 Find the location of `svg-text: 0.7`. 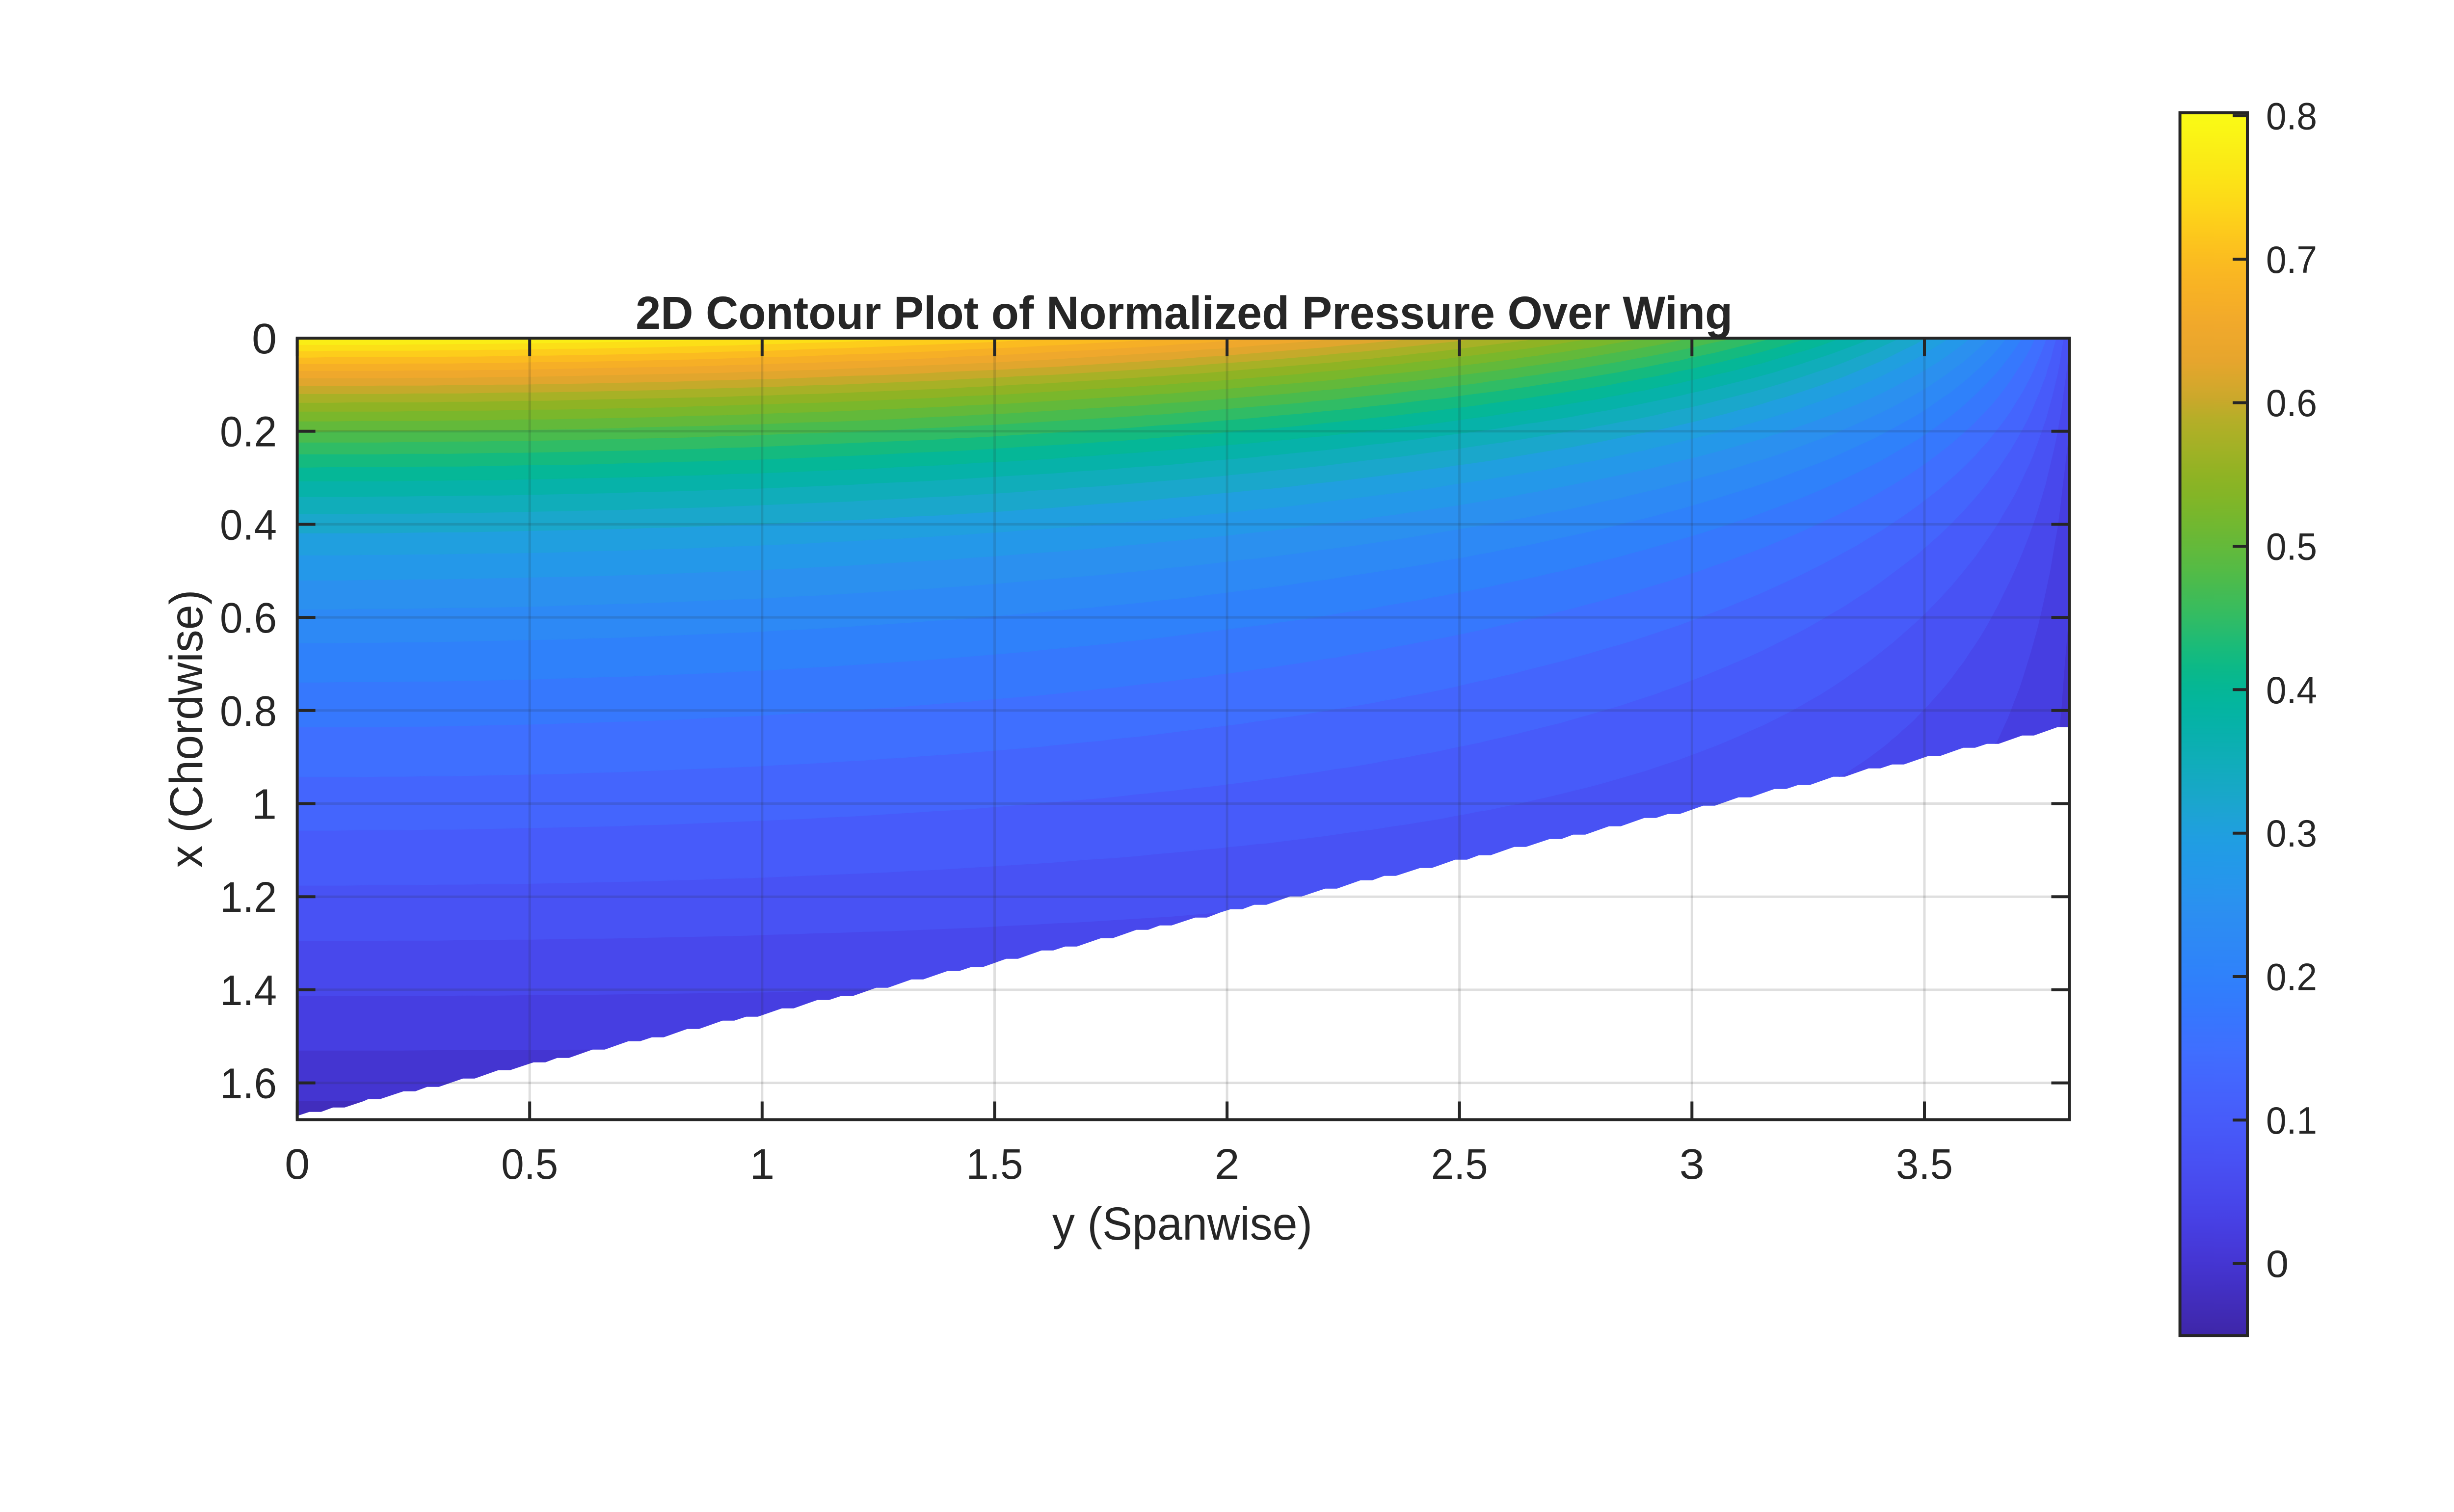

svg-text: 0.7 is located at coordinates (2291, 260).